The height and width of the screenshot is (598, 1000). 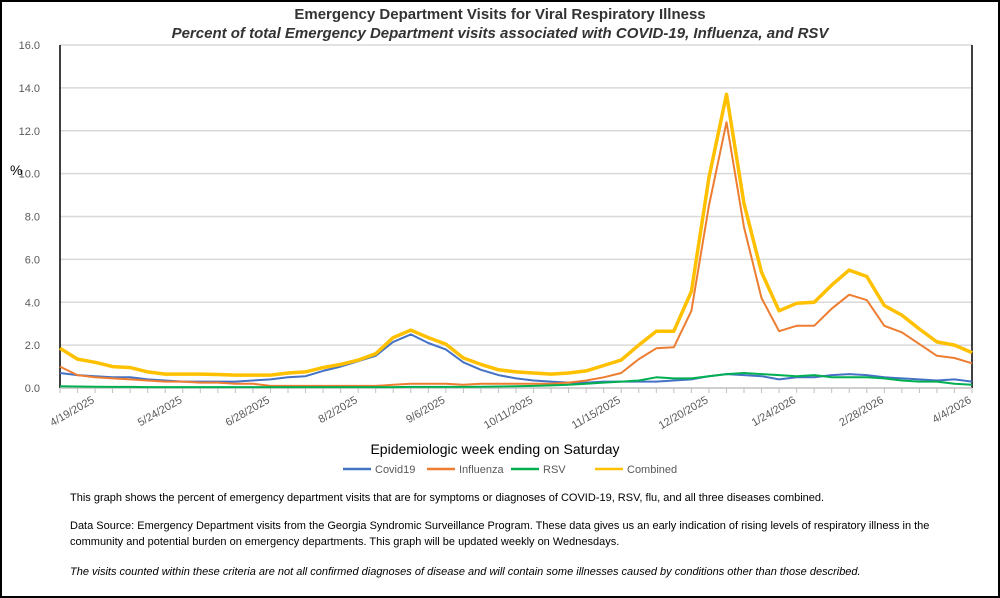 What do you see at coordinates (510, 470) in the screenshot?
I see `legend: Covid19 Influenza RSV Combined` at bounding box center [510, 470].